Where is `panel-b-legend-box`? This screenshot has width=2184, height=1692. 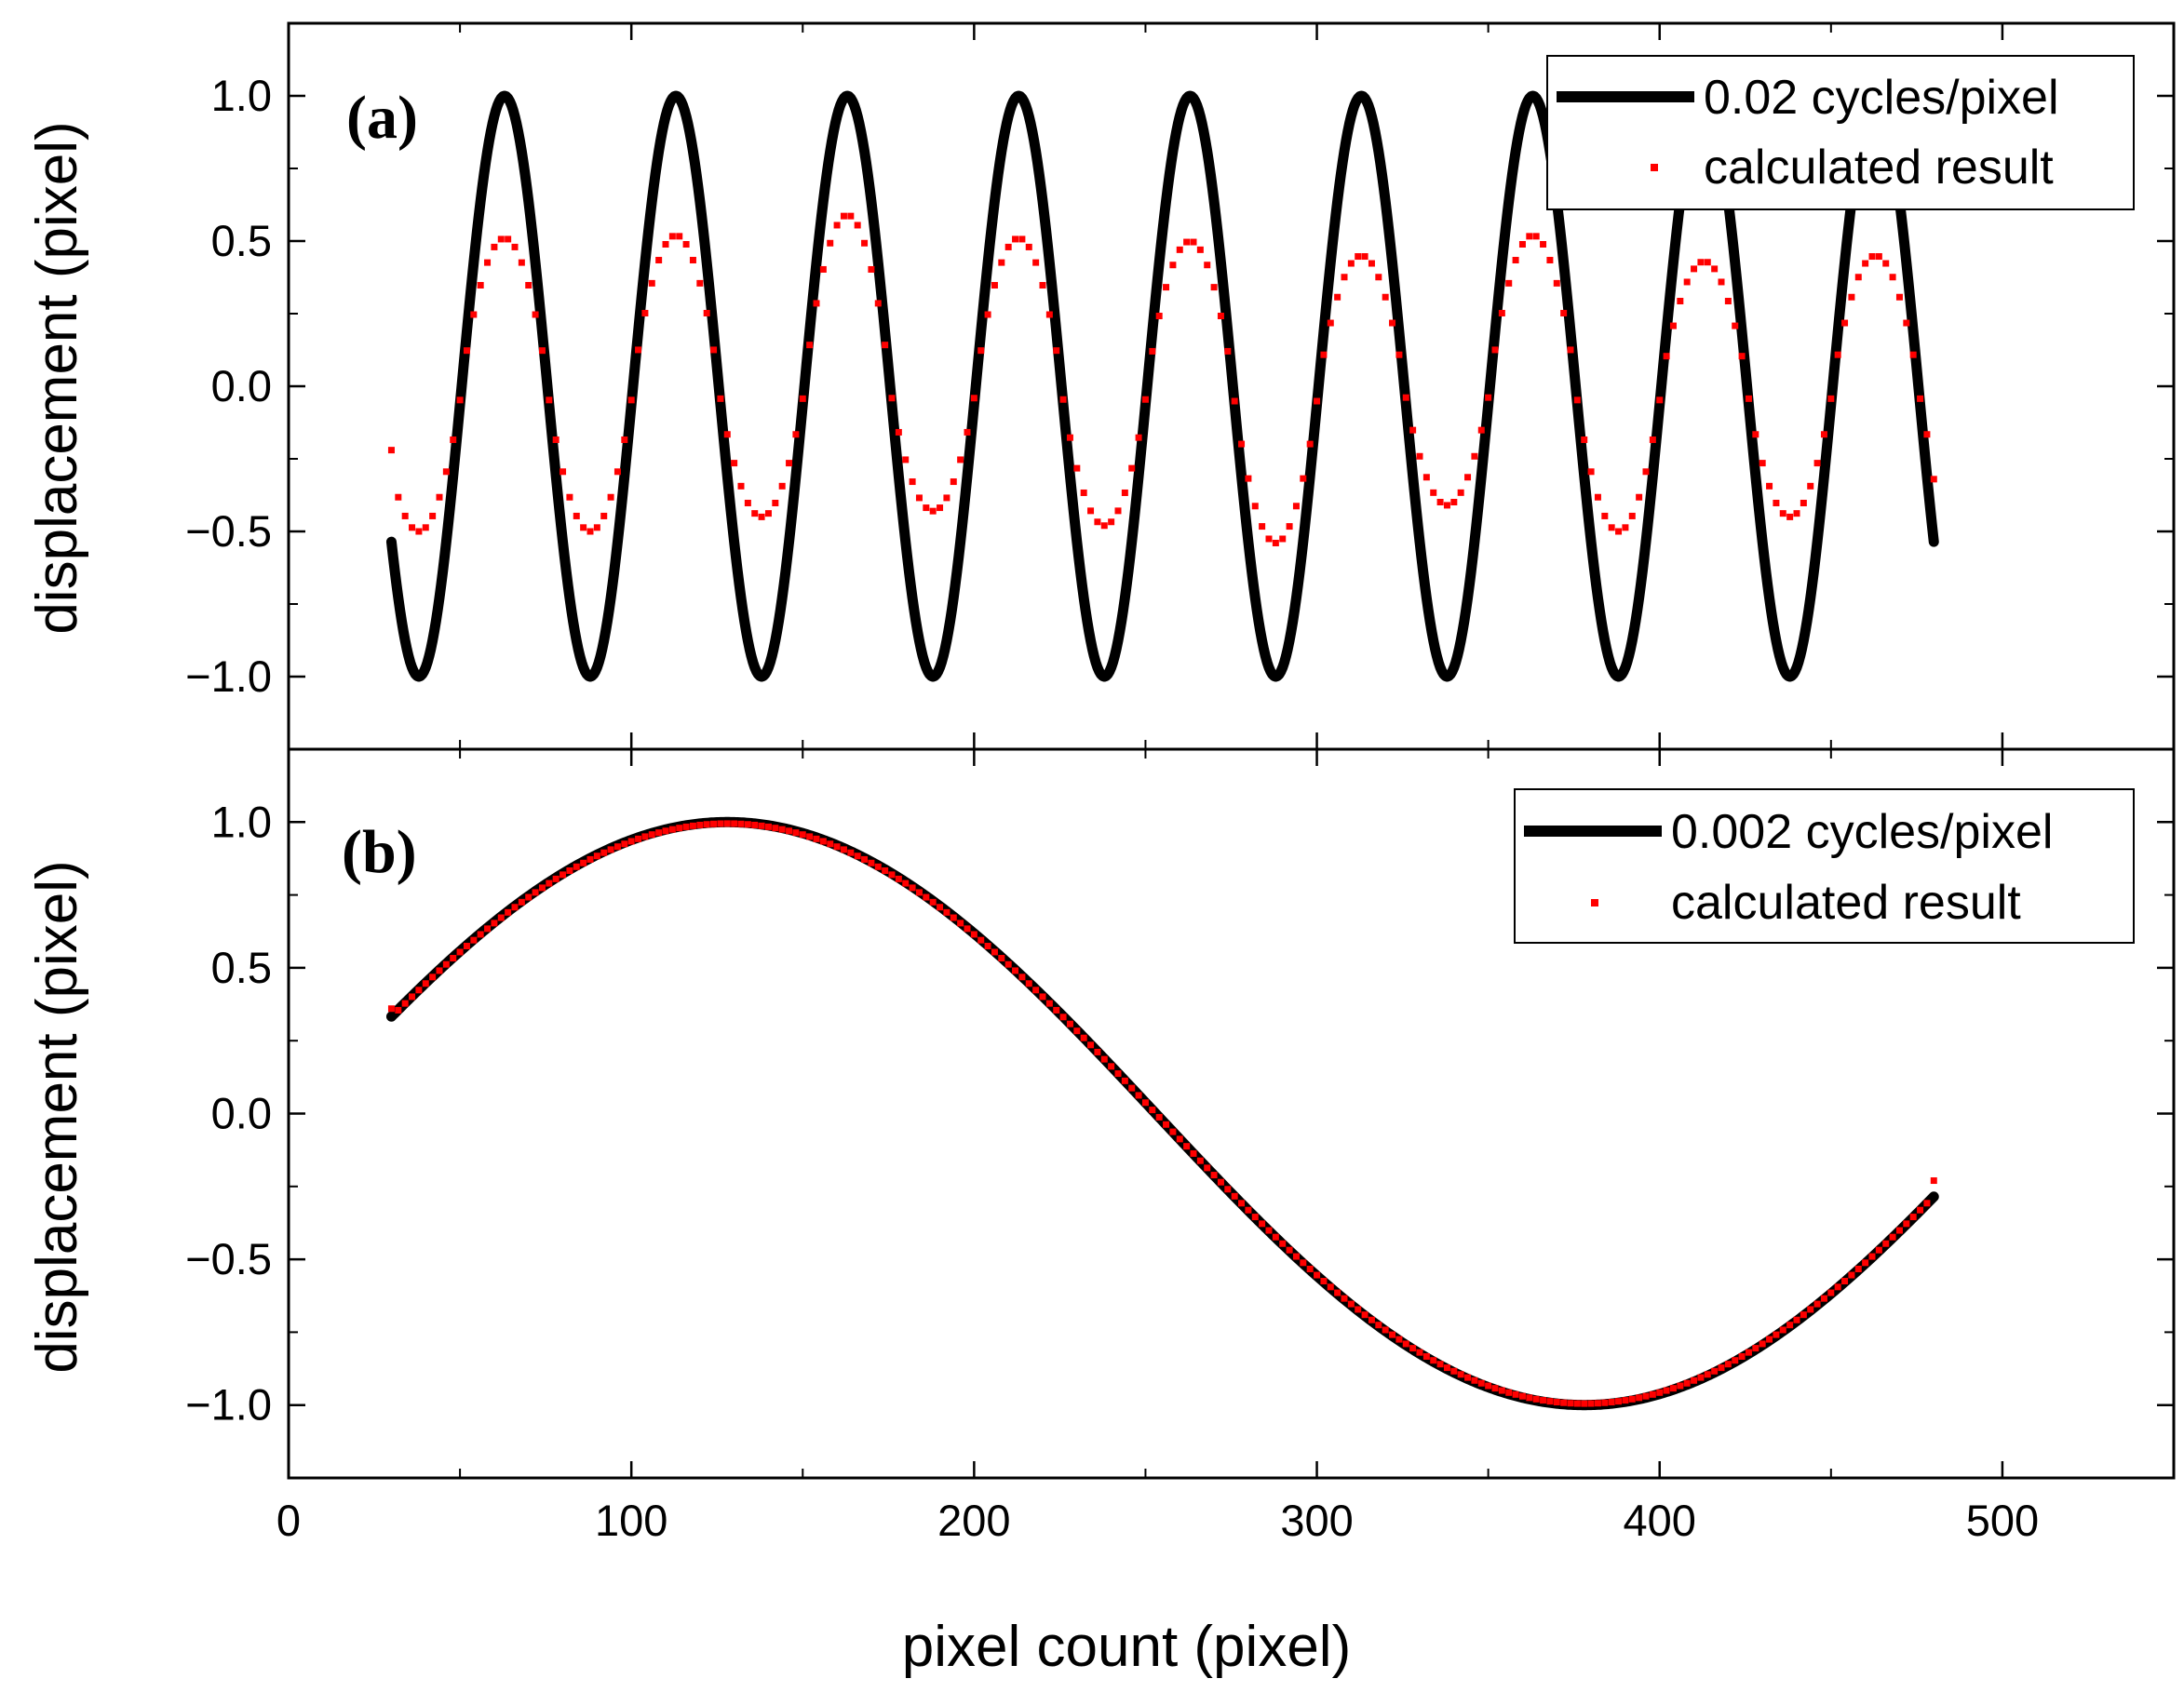
panel-b-legend-box is located at coordinates (1824, 866).